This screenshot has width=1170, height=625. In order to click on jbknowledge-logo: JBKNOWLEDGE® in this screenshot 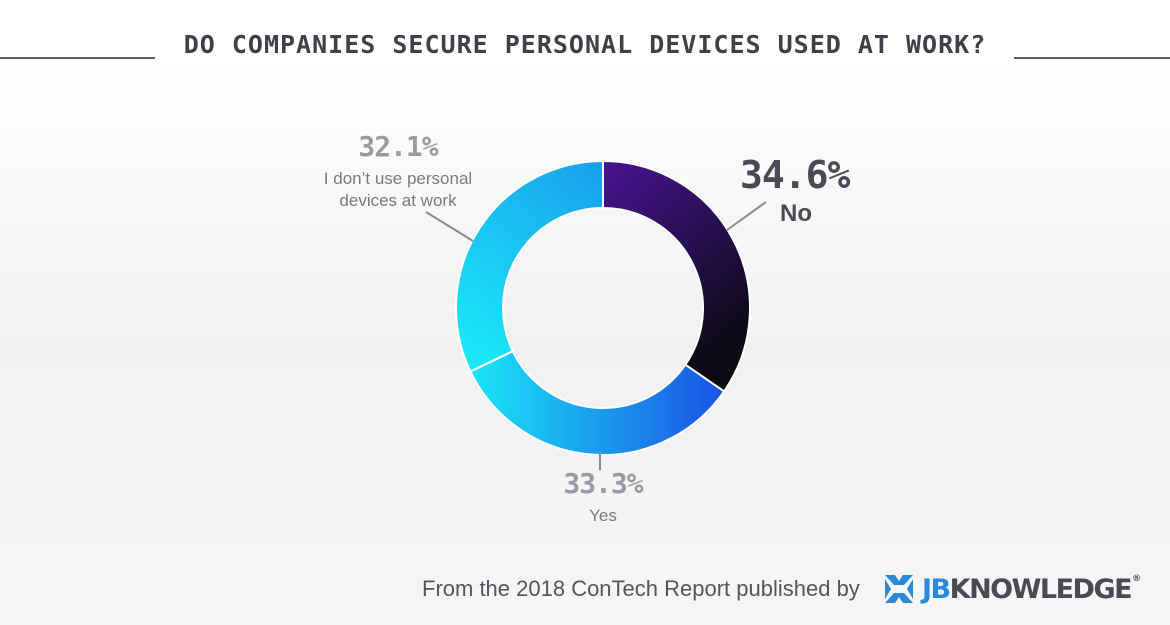, I will do `click(1011, 589)`.